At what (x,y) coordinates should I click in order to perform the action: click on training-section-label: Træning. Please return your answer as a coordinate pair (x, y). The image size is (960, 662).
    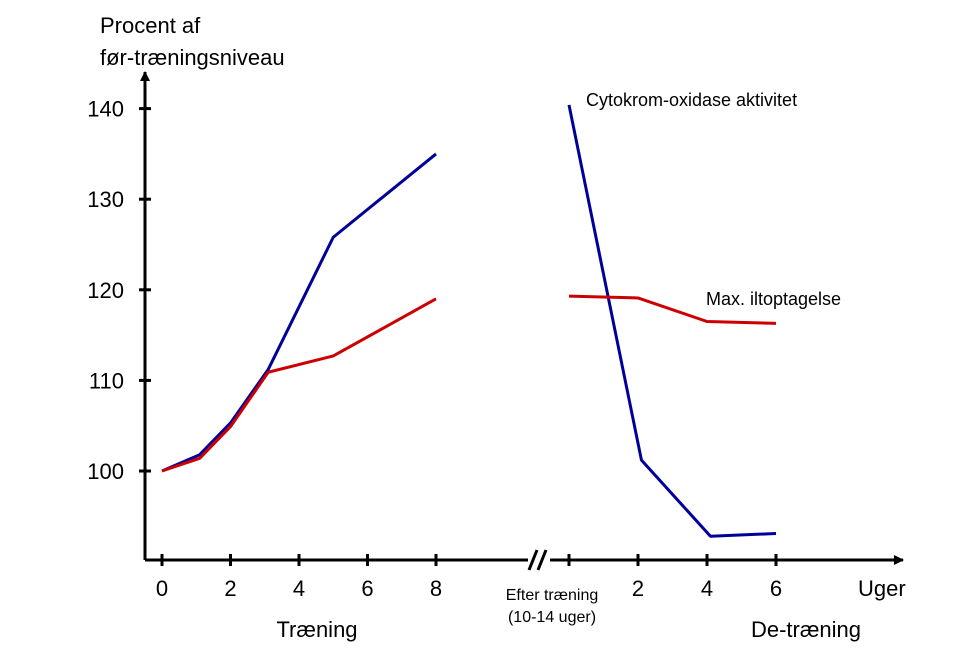
    Looking at the image, I should click on (316, 629).